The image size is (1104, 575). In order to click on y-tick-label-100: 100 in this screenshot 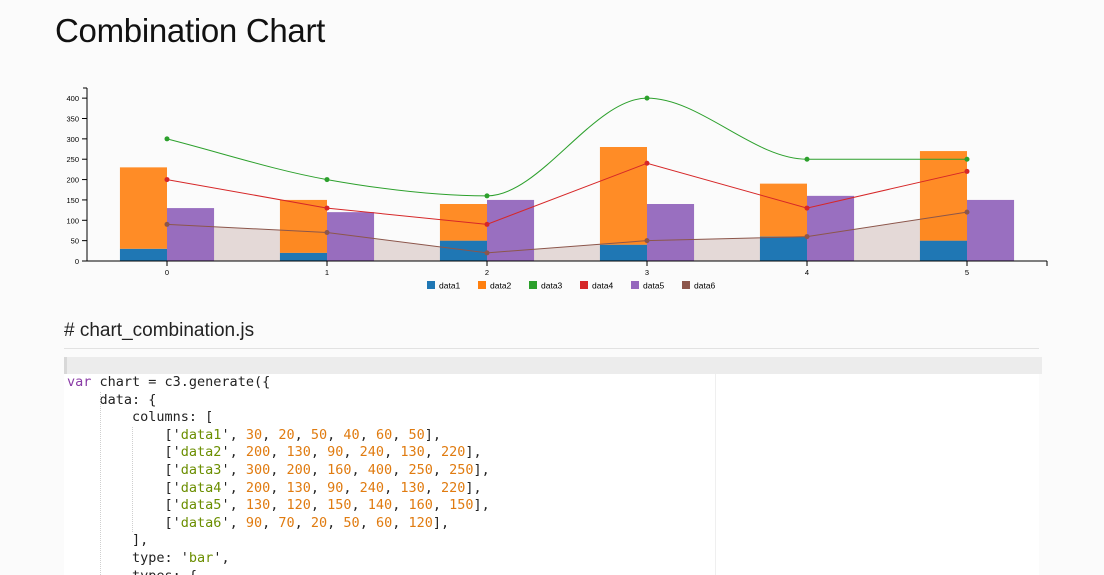, I will do `click(72, 220)`.